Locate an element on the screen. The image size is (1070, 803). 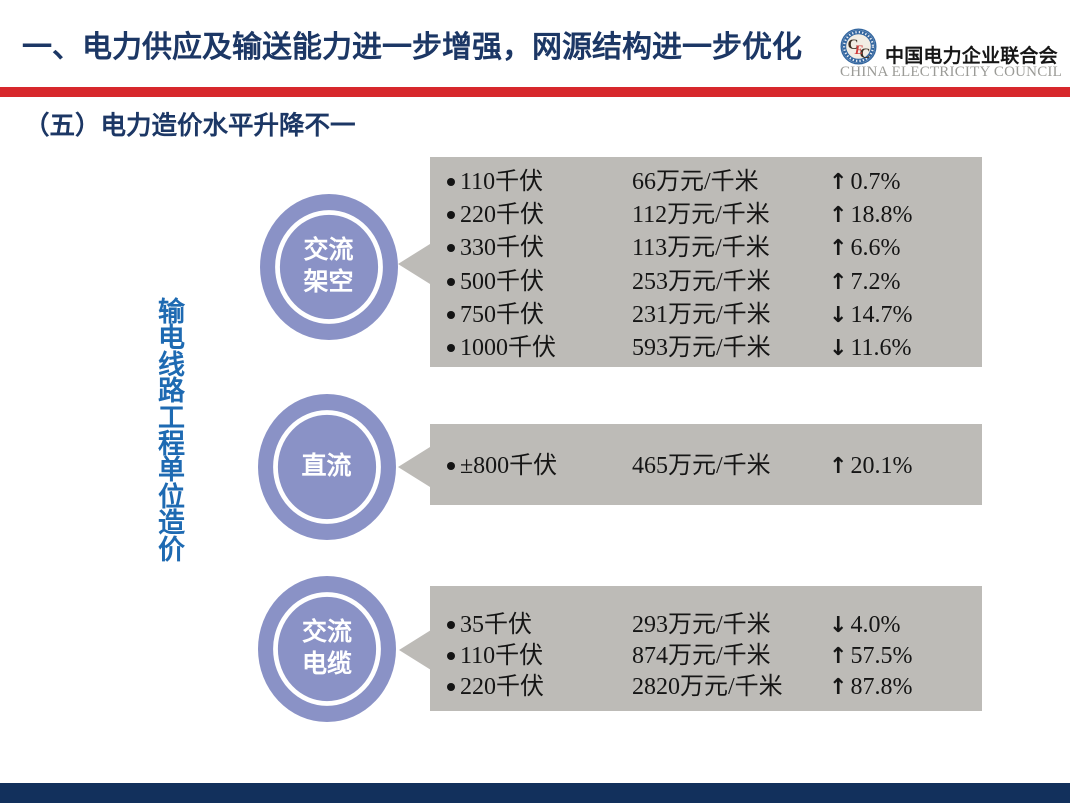
cec-emblem-icon: C C E is located at coordinates (858, 46).